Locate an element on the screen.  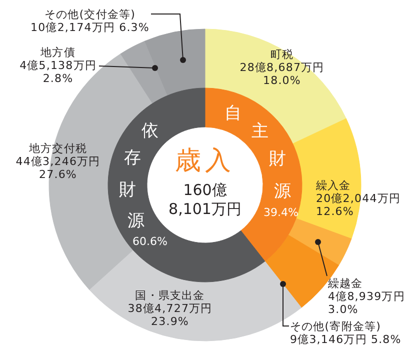
slice-label: 繰越金 is located at coordinates (345, 283).